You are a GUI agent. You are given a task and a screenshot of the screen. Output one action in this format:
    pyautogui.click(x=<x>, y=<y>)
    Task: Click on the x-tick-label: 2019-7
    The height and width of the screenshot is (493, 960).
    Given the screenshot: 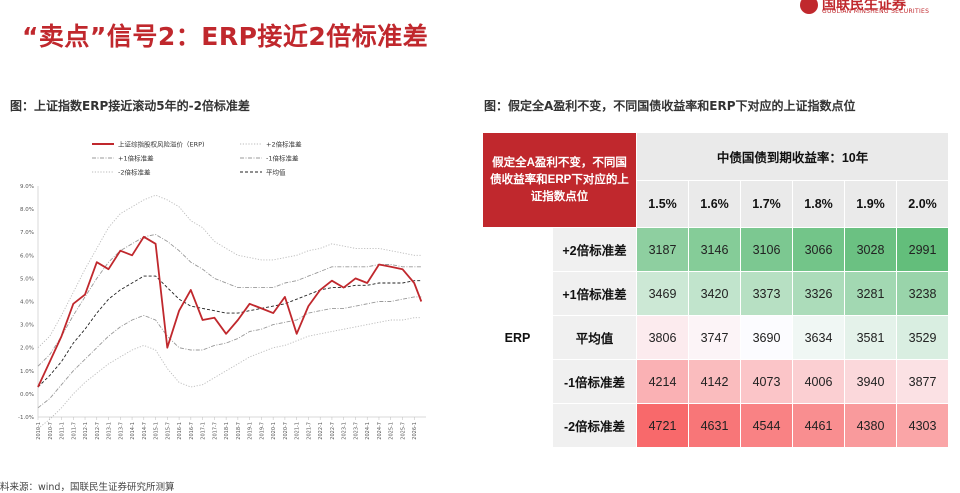 What is the action you would take?
    pyautogui.click(x=262, y=431)
    